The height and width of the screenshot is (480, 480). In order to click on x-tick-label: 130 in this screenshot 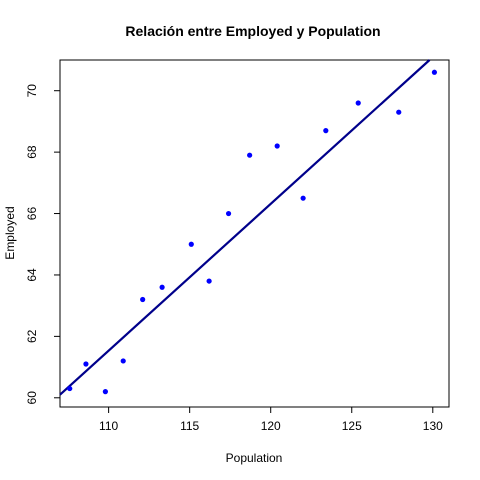, I will do `click(433, 426)`.